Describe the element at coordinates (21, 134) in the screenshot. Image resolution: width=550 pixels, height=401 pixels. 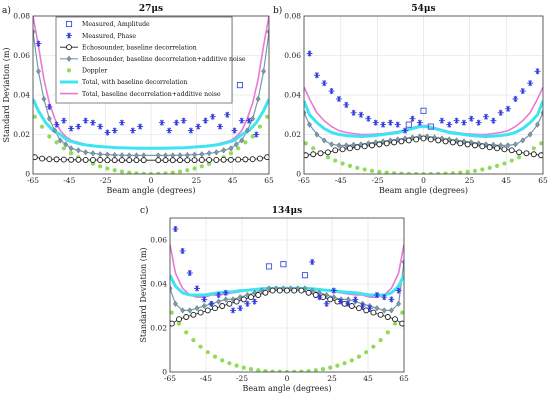
I see `y-tick-label: 0.02` at that location.